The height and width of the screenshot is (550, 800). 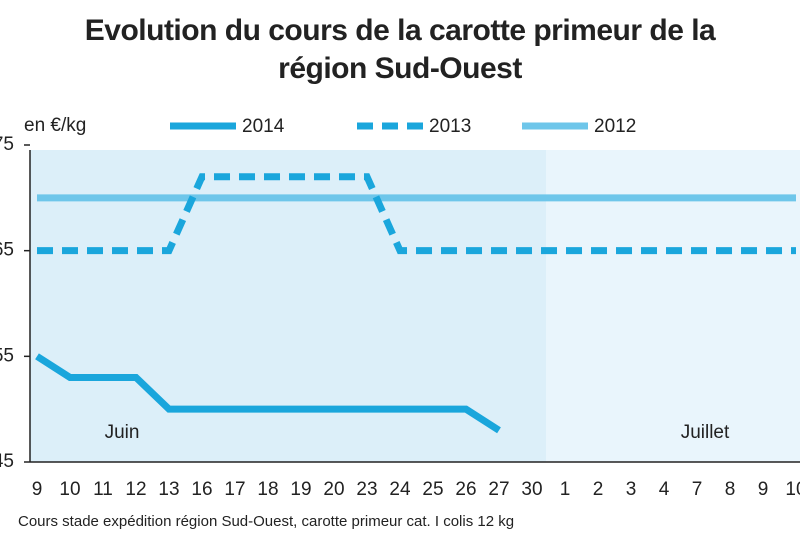 I want to click on y-tick-label: 0,55, so click(x=7, y=355).